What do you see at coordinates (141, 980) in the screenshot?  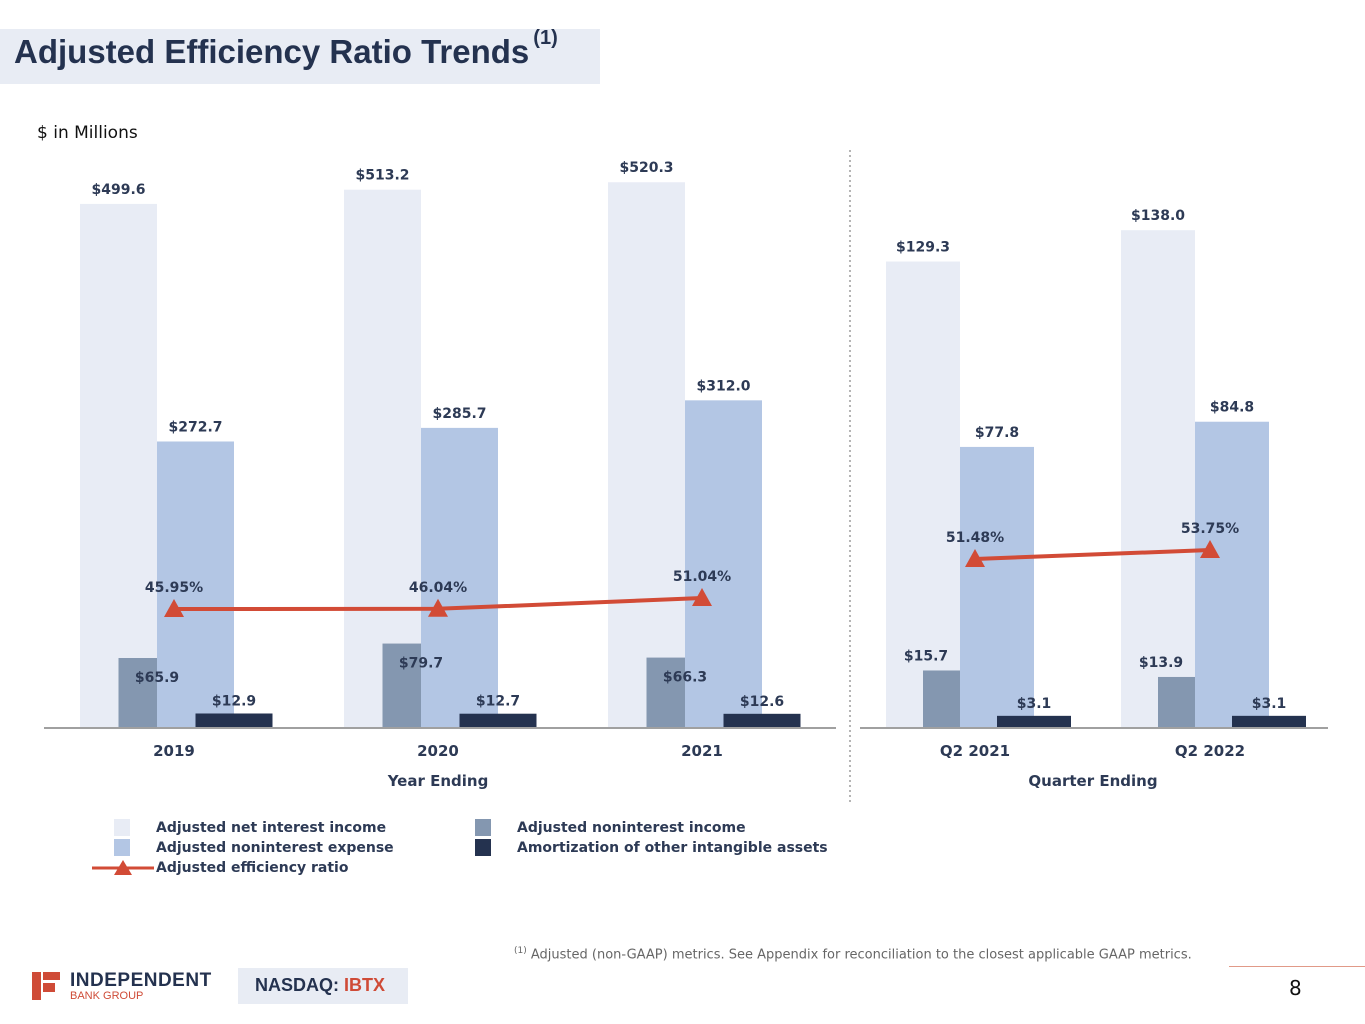 I see `logo-name: INDEPENDENT` at bounding box center [141, 980].